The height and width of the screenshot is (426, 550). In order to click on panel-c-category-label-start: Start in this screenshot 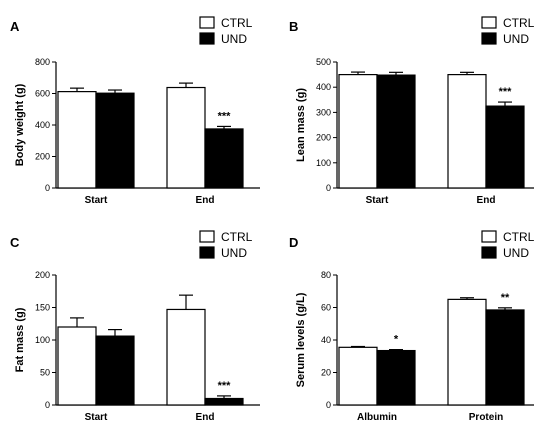, I will do `click(96, 417)`.